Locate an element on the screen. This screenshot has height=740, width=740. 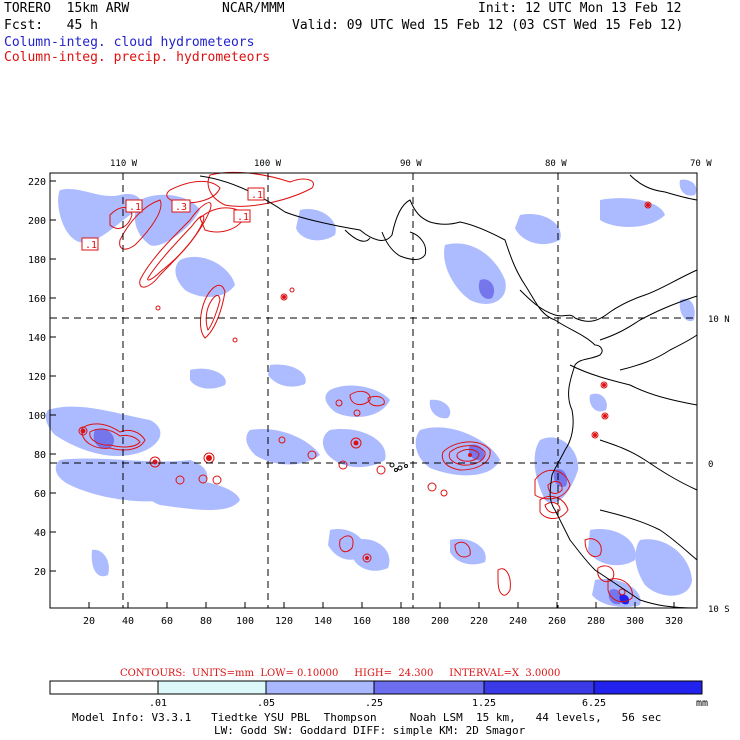
x-tick-label: 320 is located at coordinates (674, 621).